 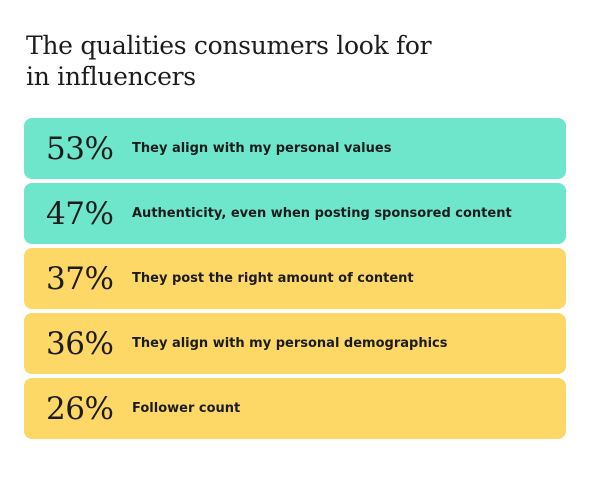 I want to click on quality-label: They align with my personal values, so click(x=262, y=148).